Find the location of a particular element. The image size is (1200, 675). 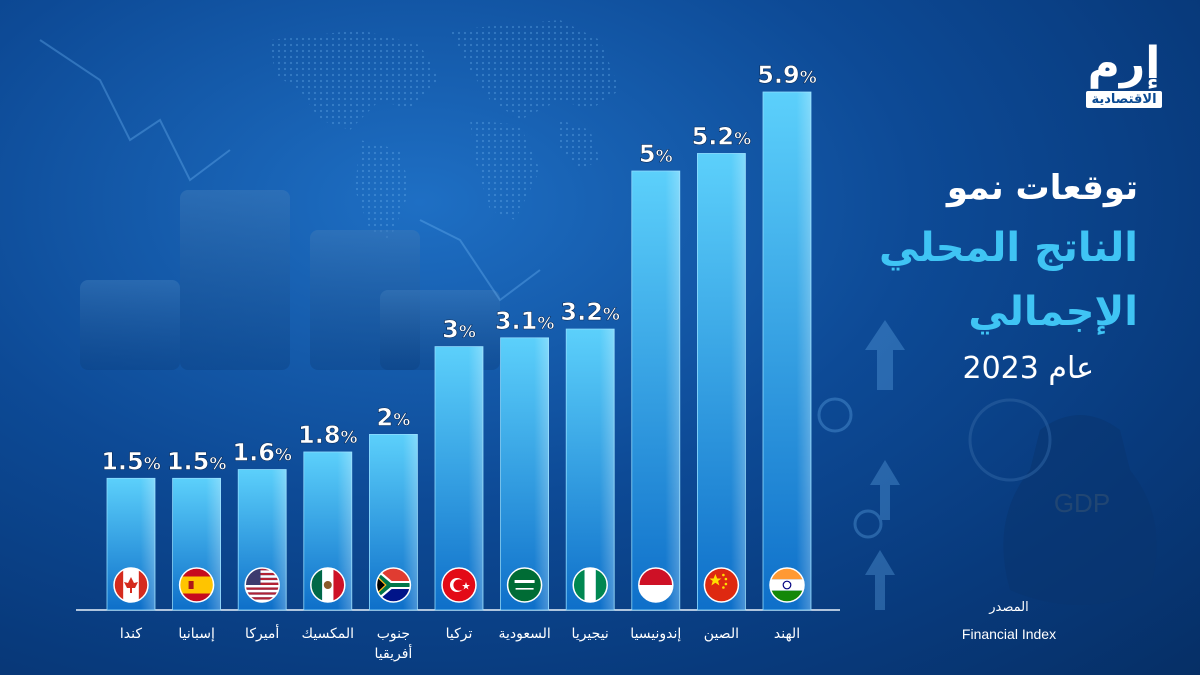

data-label: 5% is located at coordinates (656, 154).